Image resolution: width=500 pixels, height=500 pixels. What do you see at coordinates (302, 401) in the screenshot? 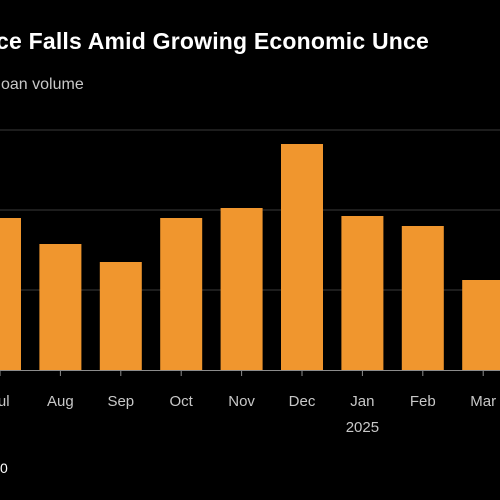
I see `x-tick-label-dec: Dec` at bounding box center [302, 401].